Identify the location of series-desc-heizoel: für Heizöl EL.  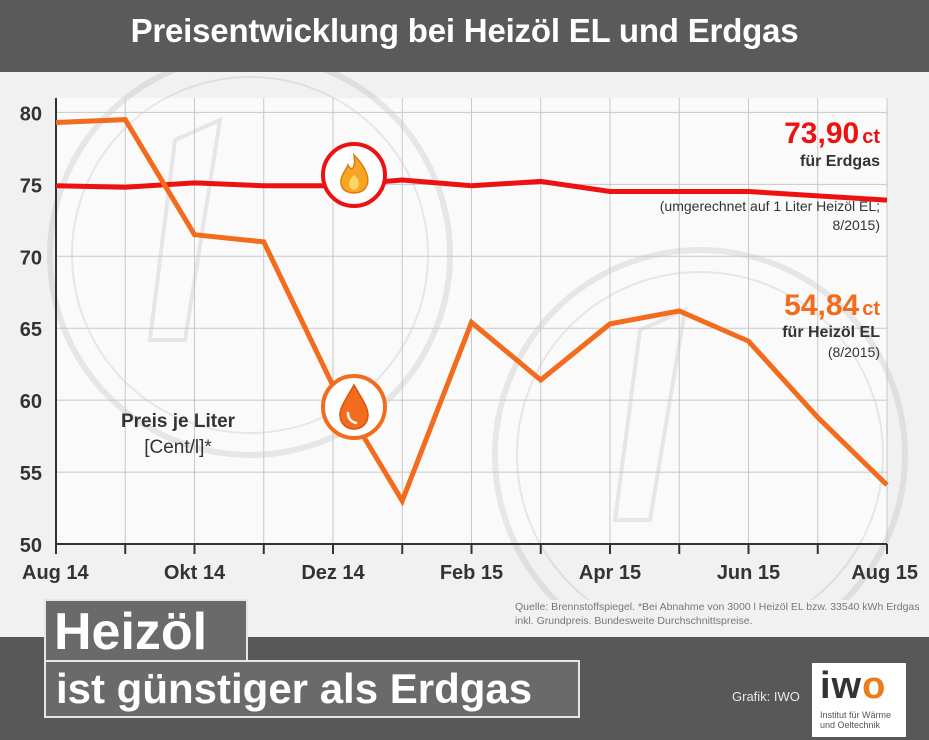
(831, 332).